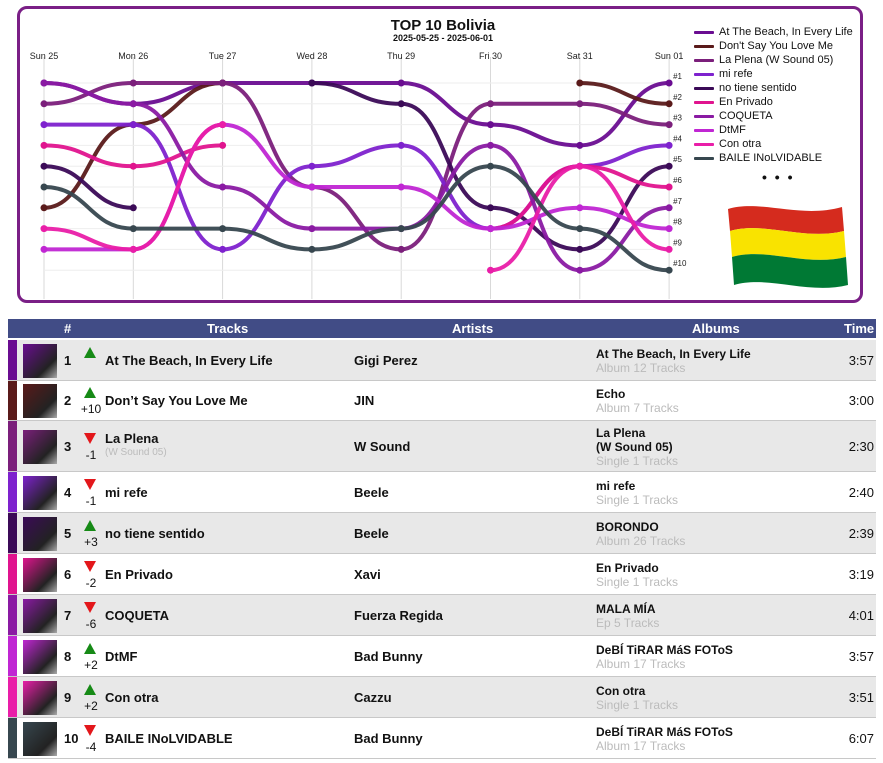 The width and height of the screenshot is (883, 763). What do you see at coordinates (373, 697) in the screenshot?
I see `artist-name: Cazzu` at bounding box center [373, 697].